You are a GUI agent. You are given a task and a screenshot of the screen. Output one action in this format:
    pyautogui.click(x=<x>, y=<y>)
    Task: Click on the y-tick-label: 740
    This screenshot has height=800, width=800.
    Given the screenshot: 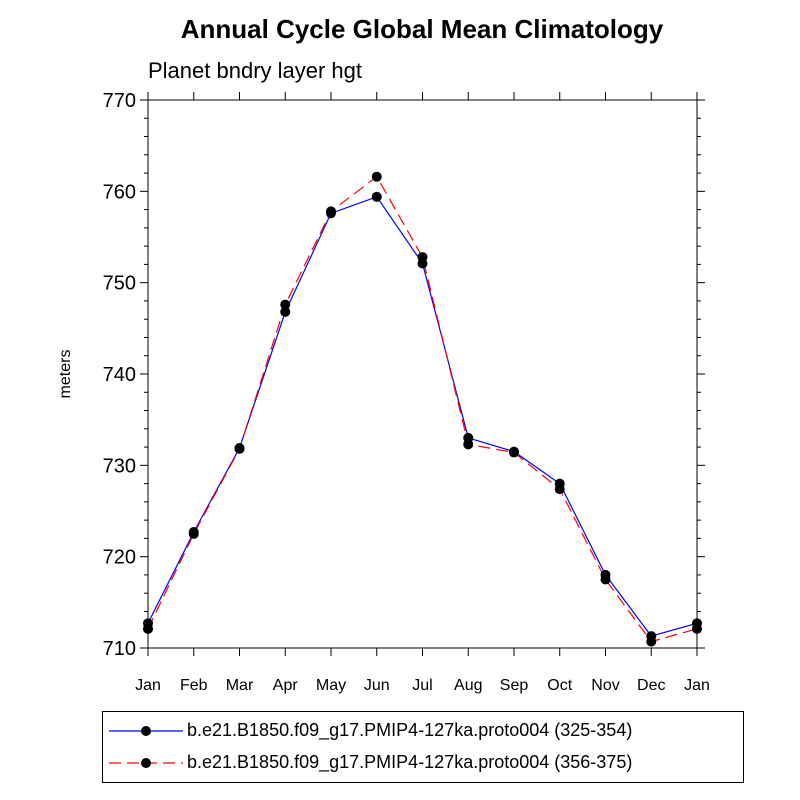 What is the action you would take?
    pyautogui.click(x=119, y=375)
    